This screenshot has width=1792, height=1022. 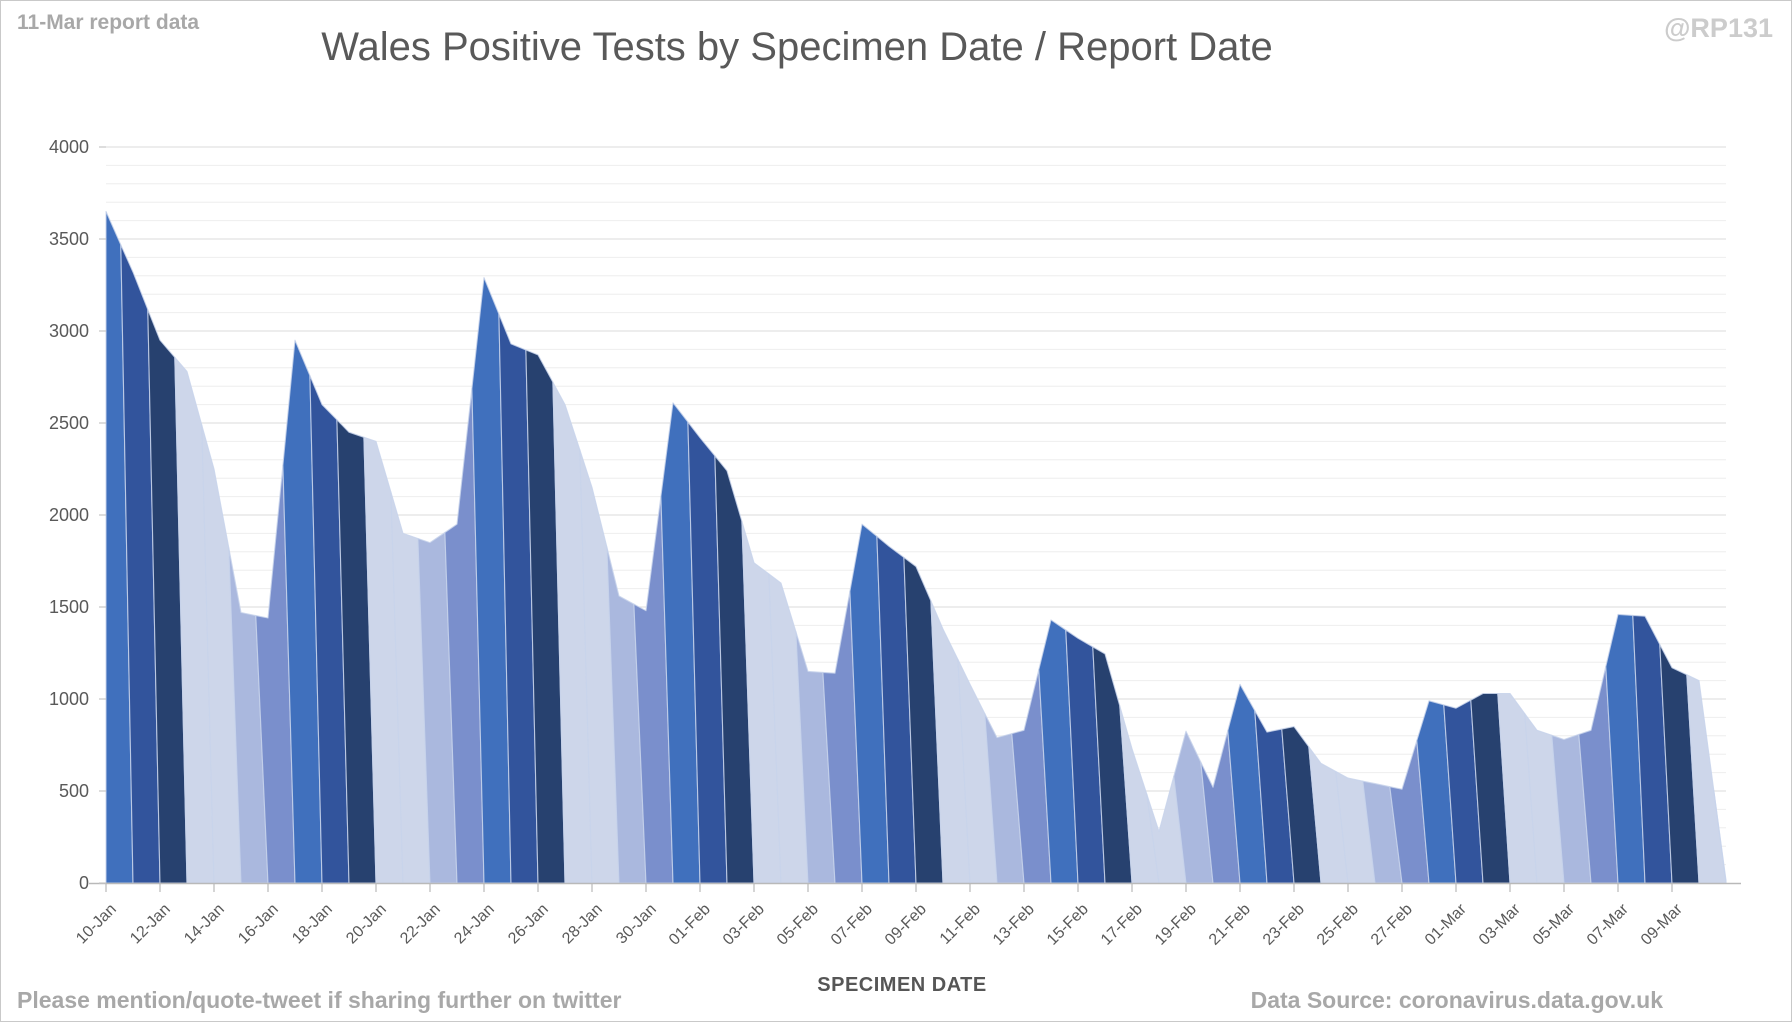 I want to click on x-tick-label: 16-Jan, so click(x=258, y=924).